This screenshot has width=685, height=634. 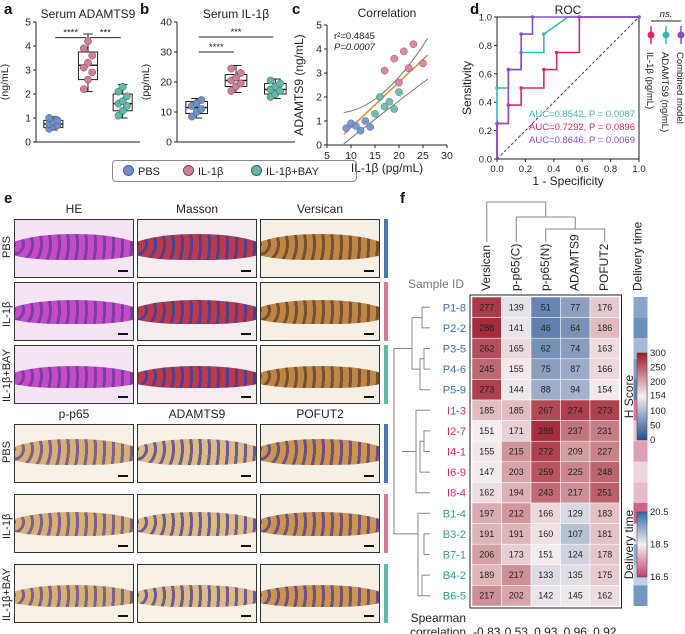 What do you see at coordinates (666, 14) in the screenshot?
I see `ns-label: ns.` at bounding box center [666, 14].